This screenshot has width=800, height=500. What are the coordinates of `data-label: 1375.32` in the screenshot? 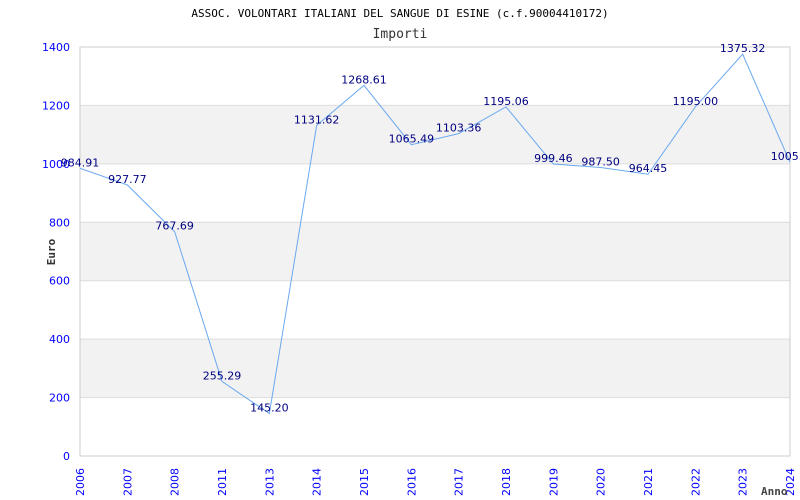 It's located at (743, 48).